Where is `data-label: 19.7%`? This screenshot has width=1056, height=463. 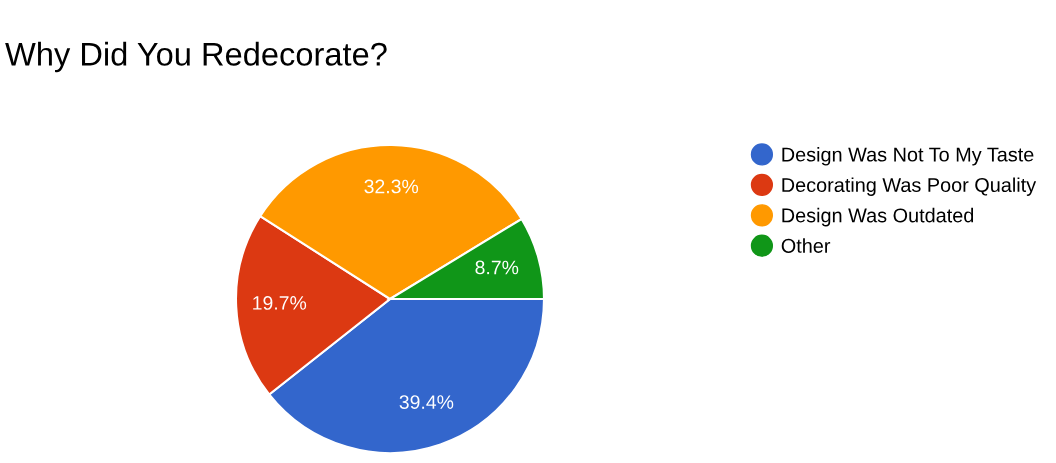 data-label: 19.7% is located at coordinates (280, 303).